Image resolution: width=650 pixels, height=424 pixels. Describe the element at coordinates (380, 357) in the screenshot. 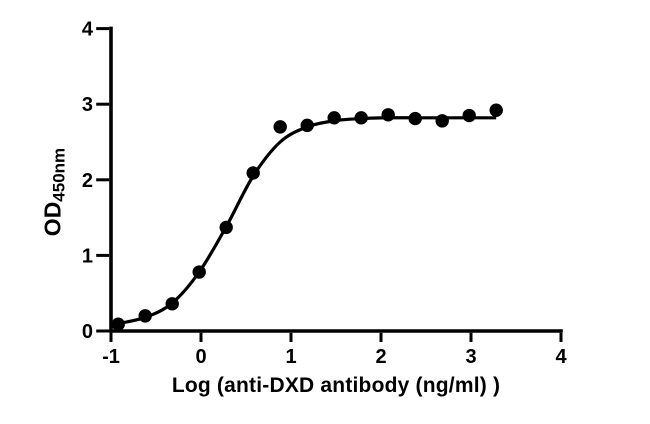

I see `x-tick-label: 2` at that location.